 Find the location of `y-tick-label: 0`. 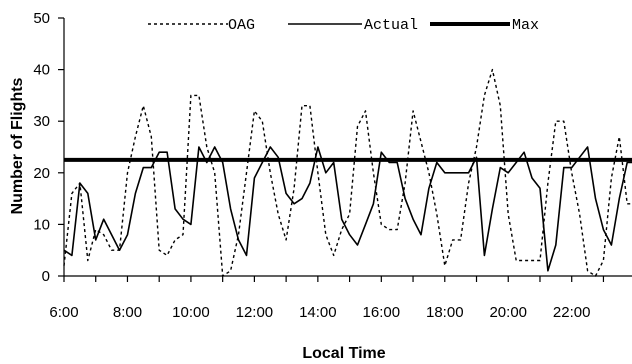

y-tick-label: 0 is located at coordinates (46, 276).